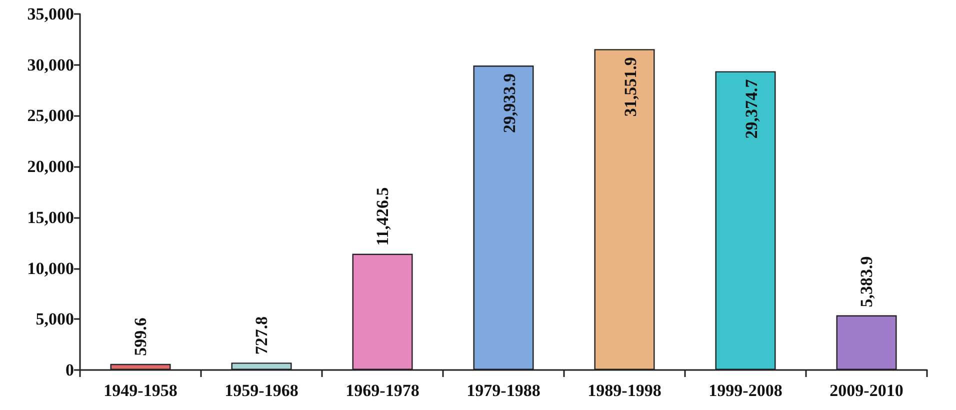 Image resolution: width=956 pixels, height=410 pixels. Describe the element at coordinates (509, 104) in the screenshot. I see `data-label: 29,933.9` at that location.